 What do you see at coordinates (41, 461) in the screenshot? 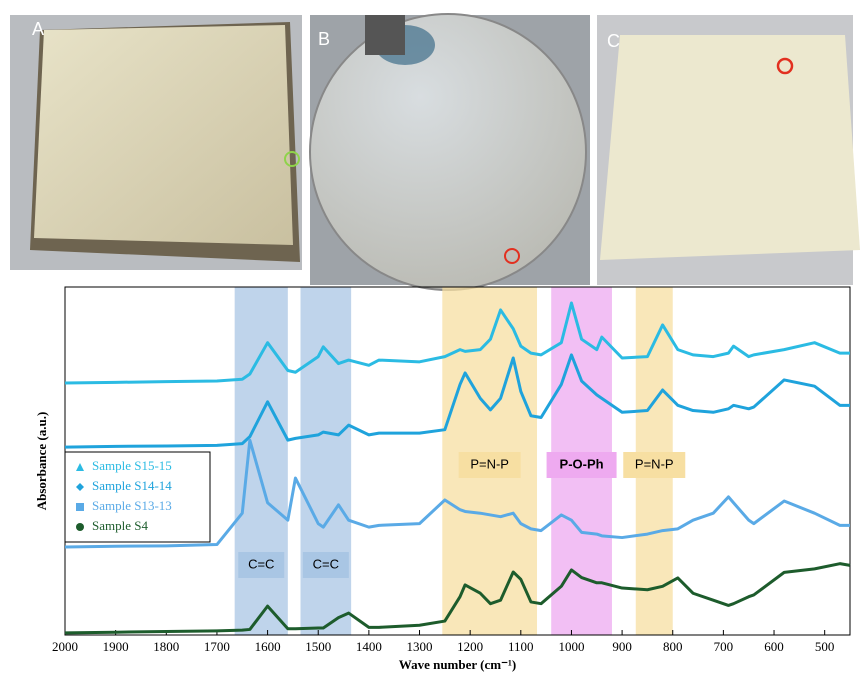
I see `y-axis-label: Absorbance (a.u.)` at bounding box center [41, 461].